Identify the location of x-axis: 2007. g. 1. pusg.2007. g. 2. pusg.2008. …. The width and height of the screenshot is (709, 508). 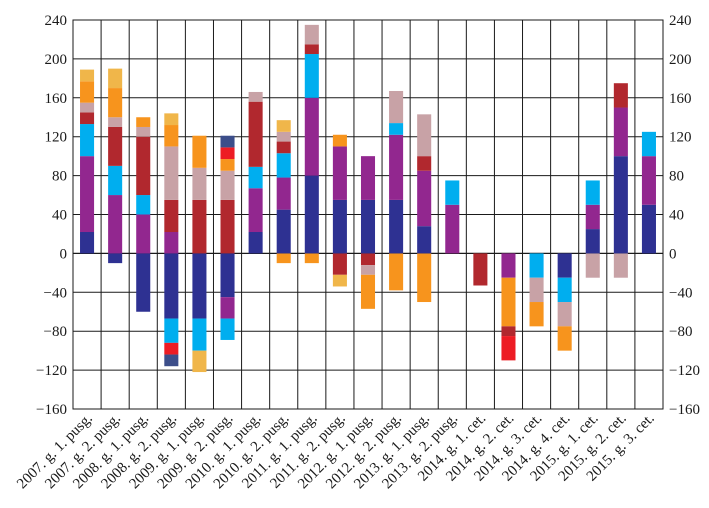
(336, 452).